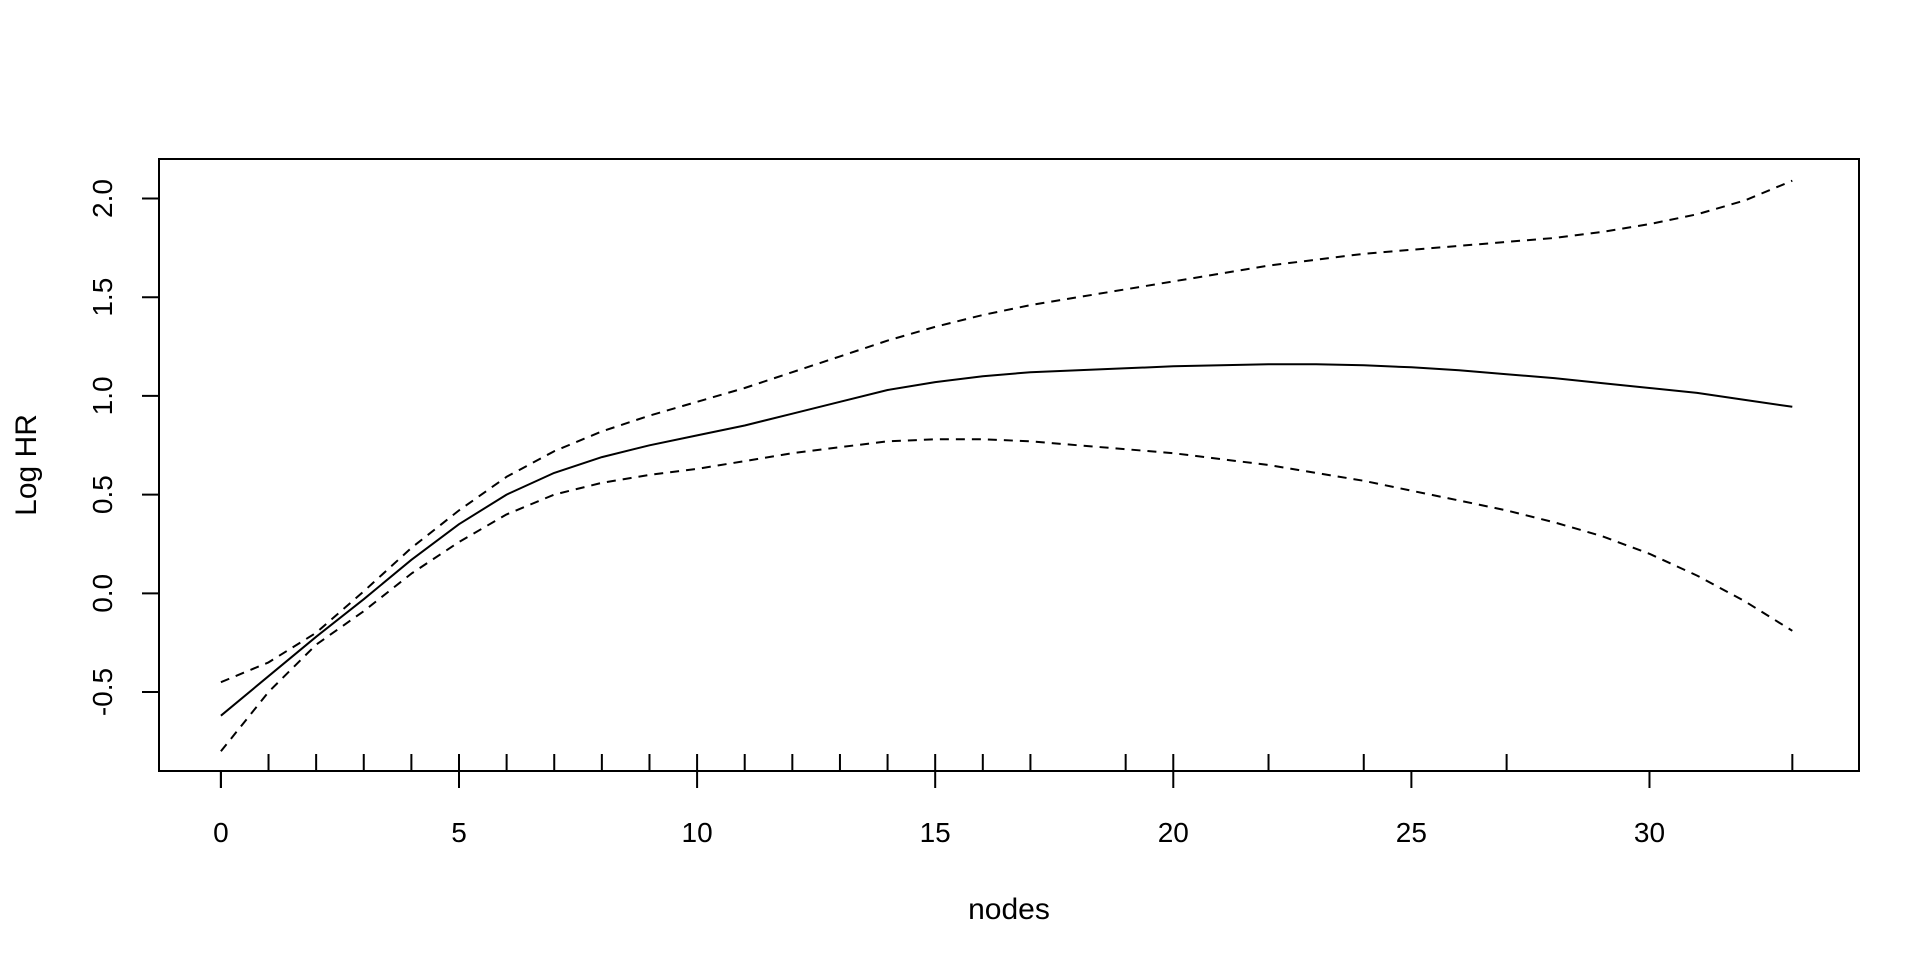  Describe the element at coordinates (123, 447) in the screenshot. I see `y-axis: -0.5 0.0 0.5 1.0 1.5 2.0` at that location.